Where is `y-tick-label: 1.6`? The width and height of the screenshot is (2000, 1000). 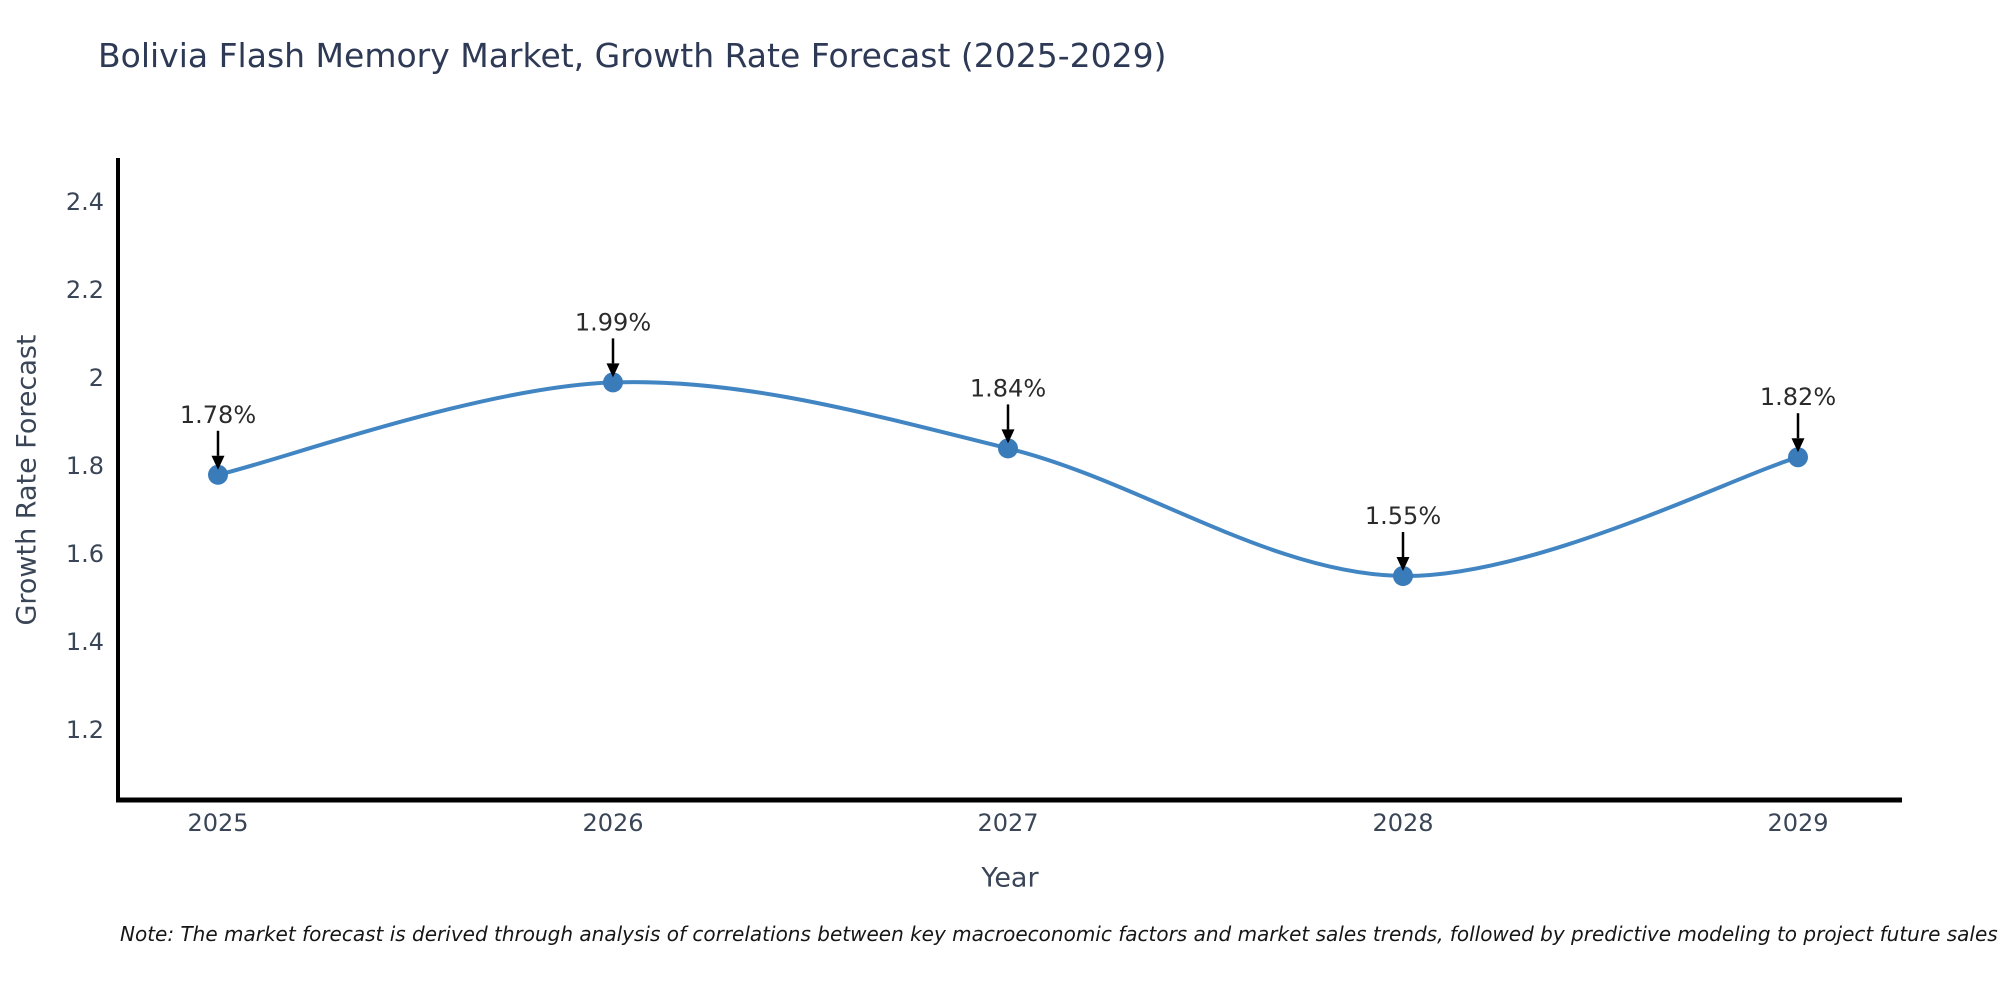 y-tick-label: 1.6 is located at coordinates (85, 554).